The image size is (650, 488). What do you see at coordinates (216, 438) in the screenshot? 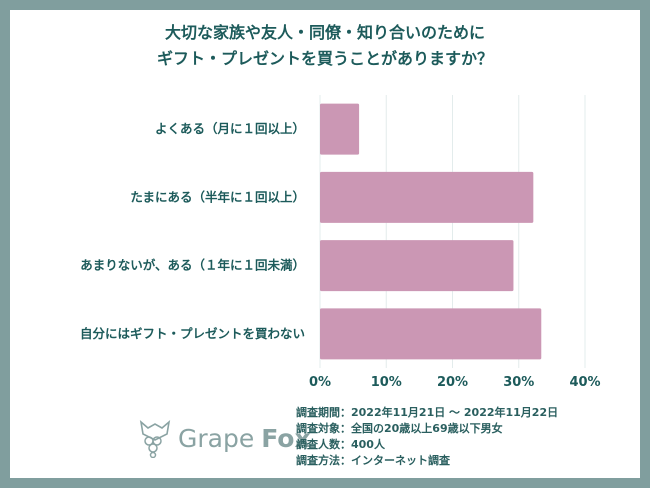
I see `logo-word-grape: Grape` at bounding box center [216, 438].